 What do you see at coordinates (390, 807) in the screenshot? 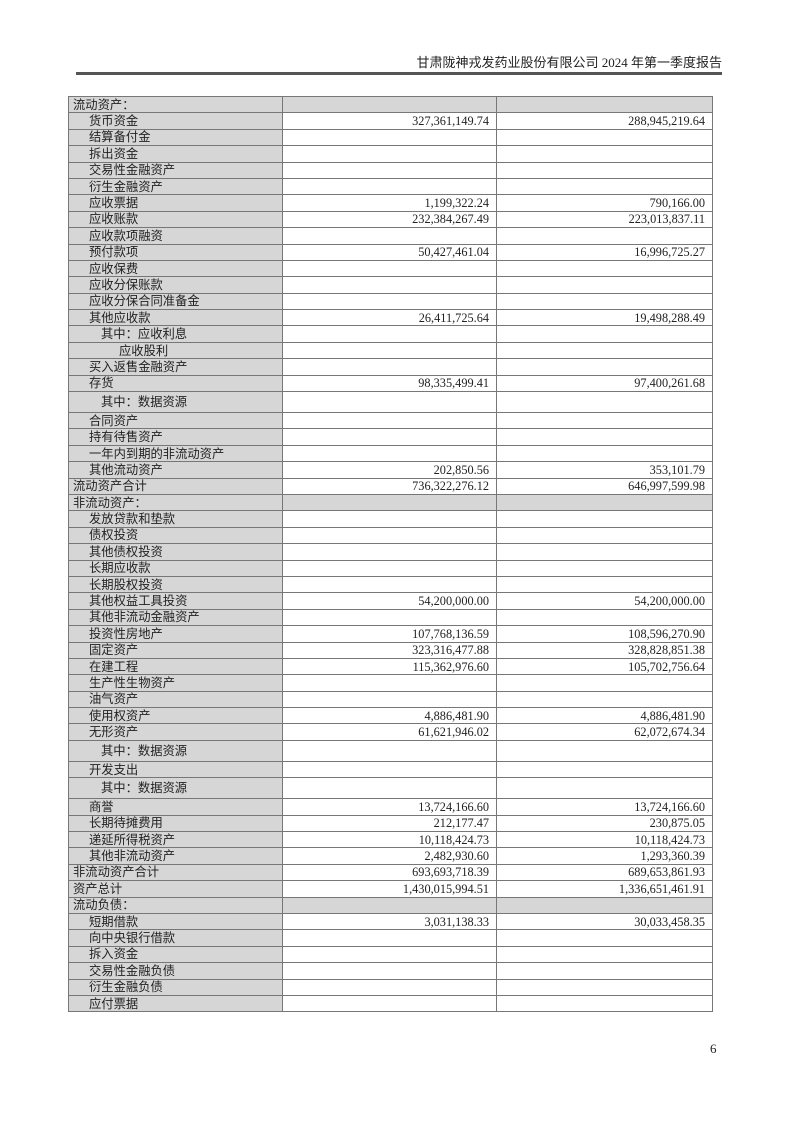
I see `table-row: 商誉 13,724,166.60 13,724,166.60` at bounding box center [390, 807].